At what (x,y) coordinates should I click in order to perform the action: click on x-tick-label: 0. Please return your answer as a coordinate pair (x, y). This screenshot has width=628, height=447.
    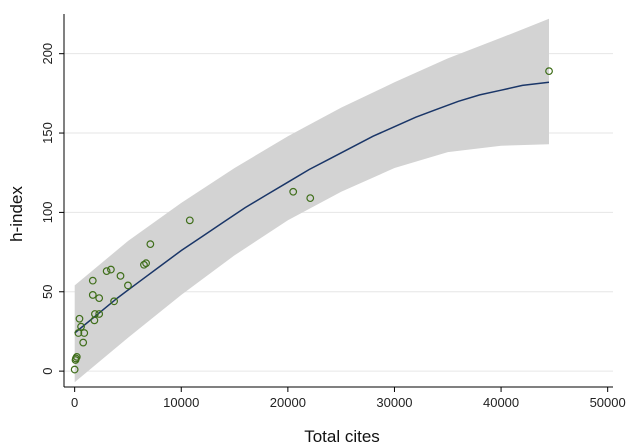
    Looking at the image, I should click on (74, 402).